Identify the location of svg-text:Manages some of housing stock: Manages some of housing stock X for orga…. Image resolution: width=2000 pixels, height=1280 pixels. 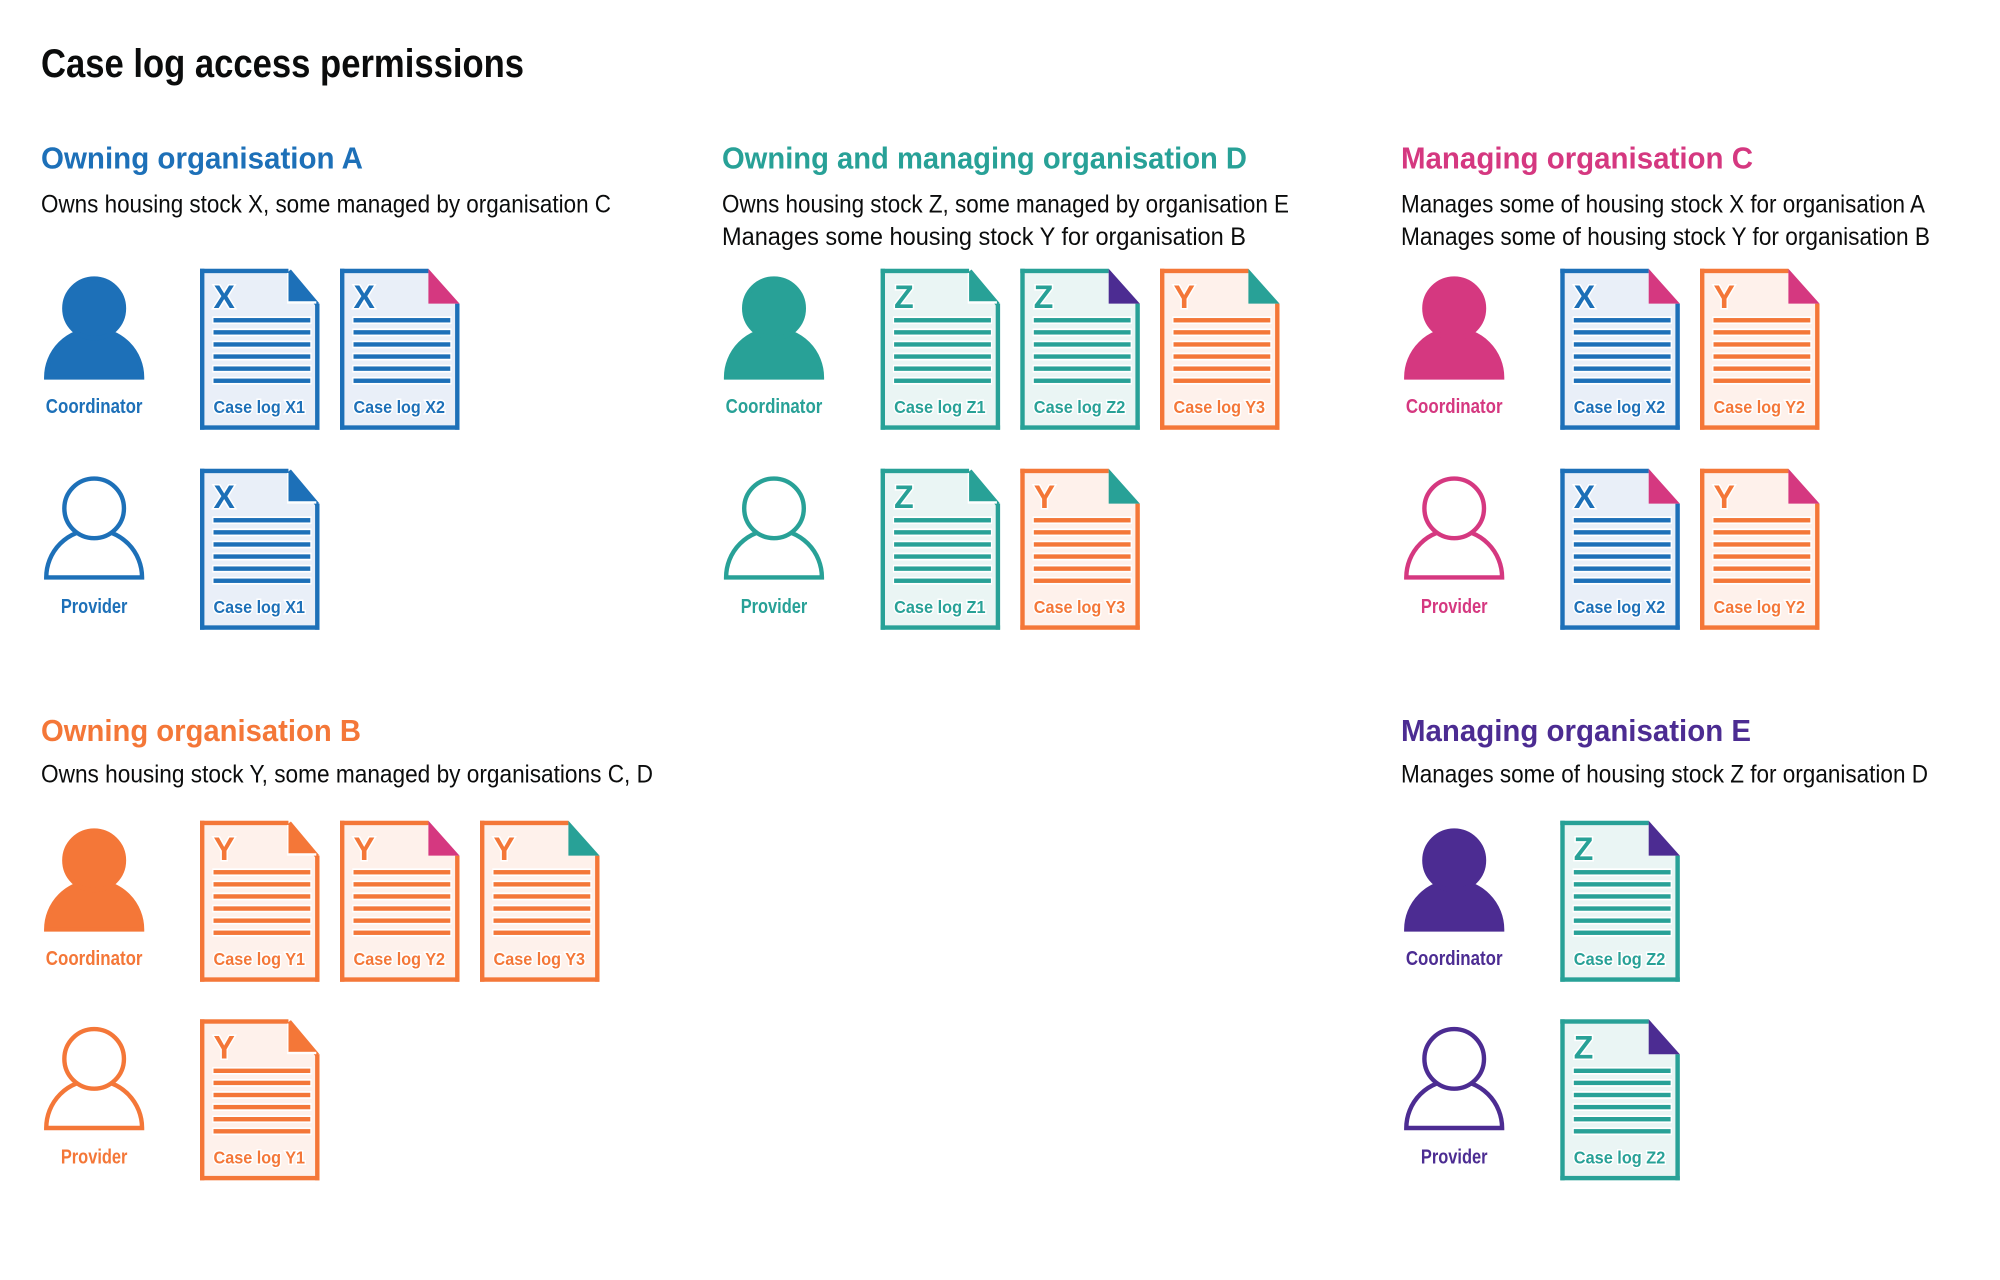
(1663, 204).